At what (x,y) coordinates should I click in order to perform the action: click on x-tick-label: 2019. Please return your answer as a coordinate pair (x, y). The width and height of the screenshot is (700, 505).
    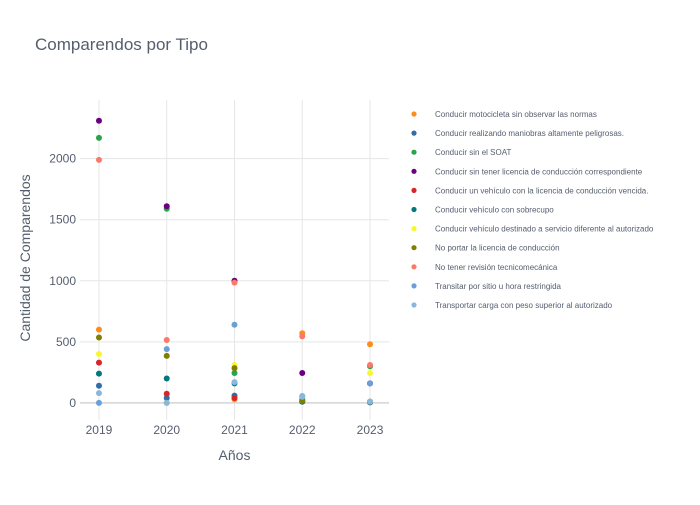
    Looking at the image, I should click on (99, 430).